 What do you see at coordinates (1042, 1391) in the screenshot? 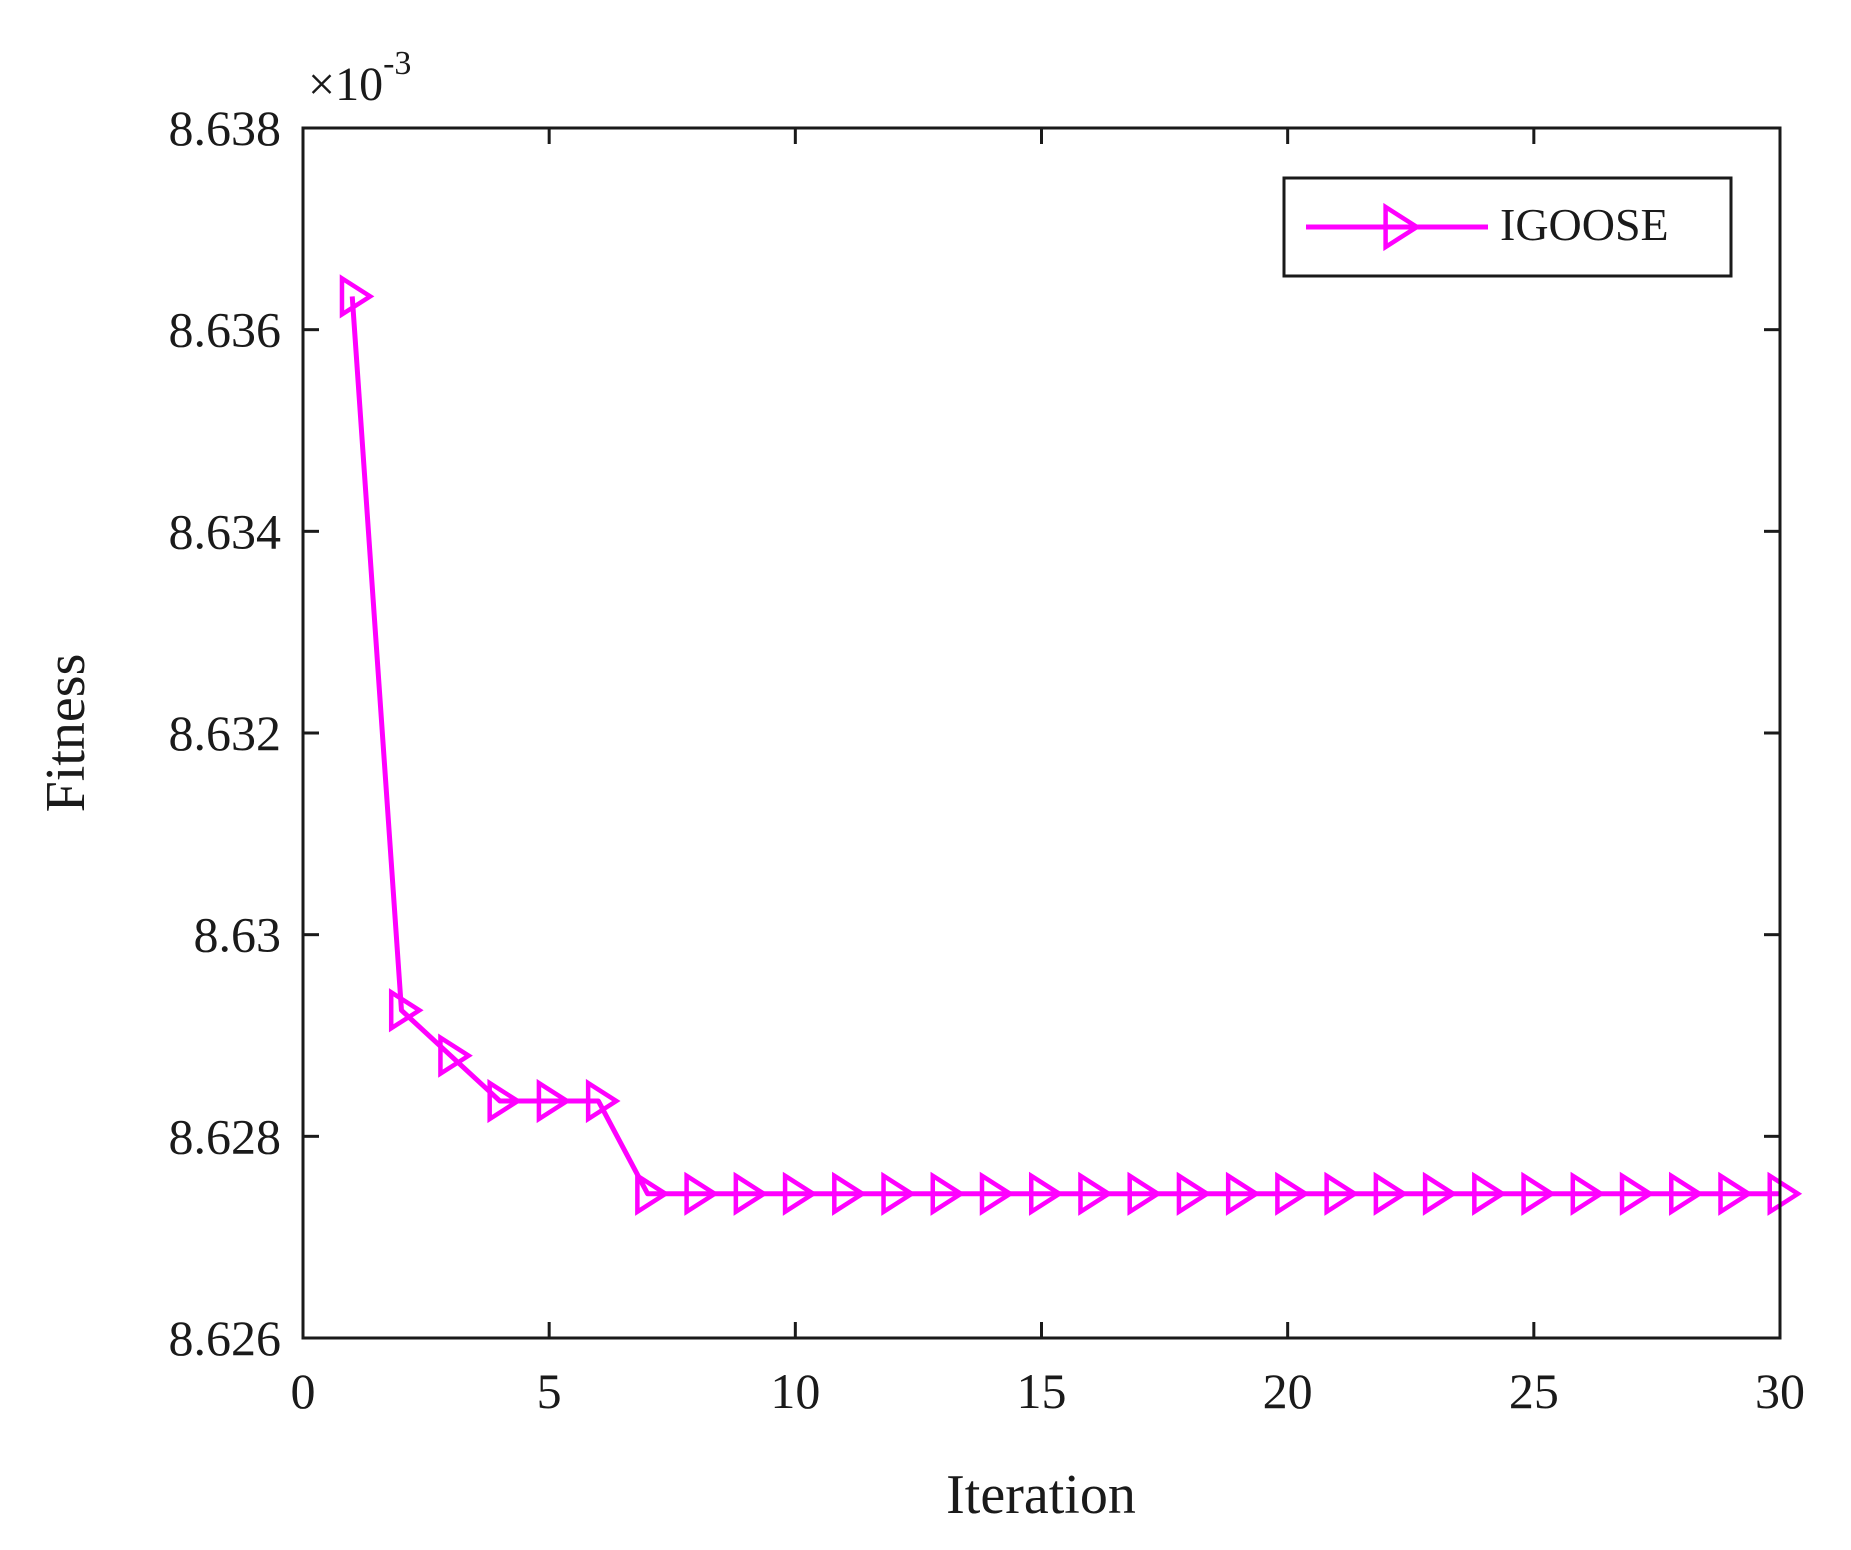
I see `x-tick-label-3: 15` at bounding box center [1042, 1391].